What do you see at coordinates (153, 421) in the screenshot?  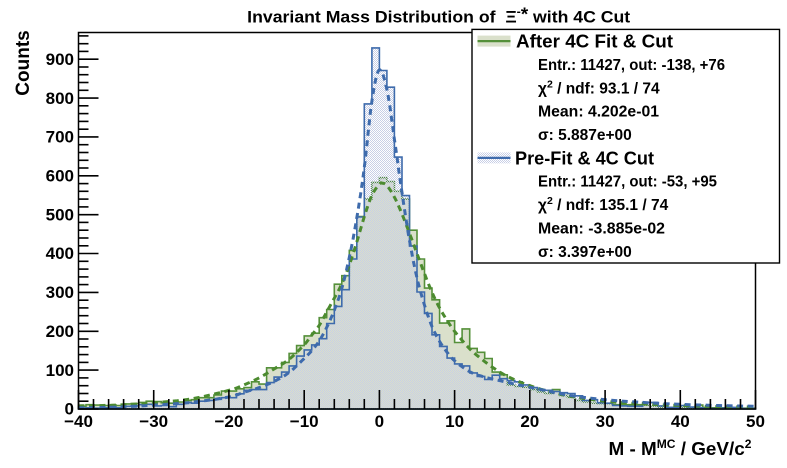 I see `svg-text: −30` at bounding box center [153, 421].